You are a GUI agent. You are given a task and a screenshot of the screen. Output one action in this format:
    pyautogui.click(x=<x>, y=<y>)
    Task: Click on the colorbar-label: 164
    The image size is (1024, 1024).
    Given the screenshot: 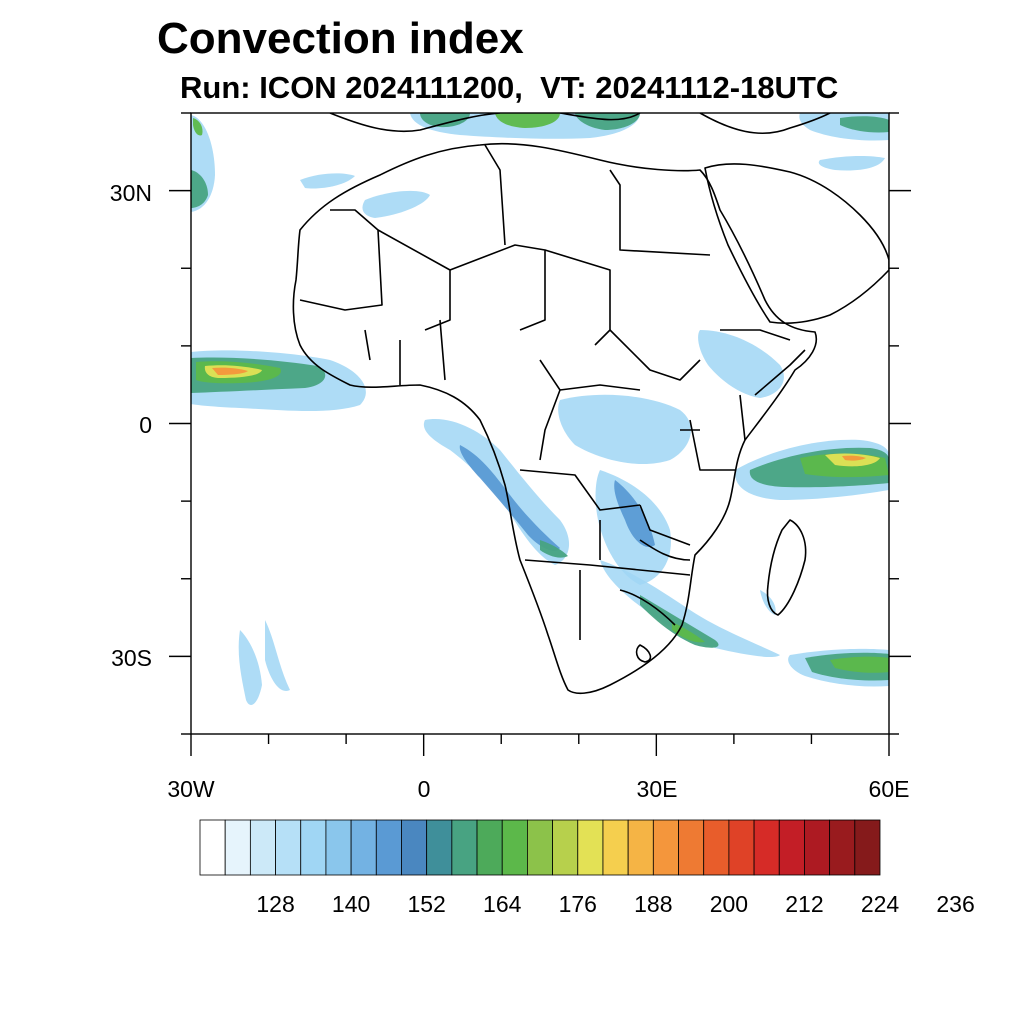 What is the action you would take?
    pyautogui.click(x=502, y=904)
    